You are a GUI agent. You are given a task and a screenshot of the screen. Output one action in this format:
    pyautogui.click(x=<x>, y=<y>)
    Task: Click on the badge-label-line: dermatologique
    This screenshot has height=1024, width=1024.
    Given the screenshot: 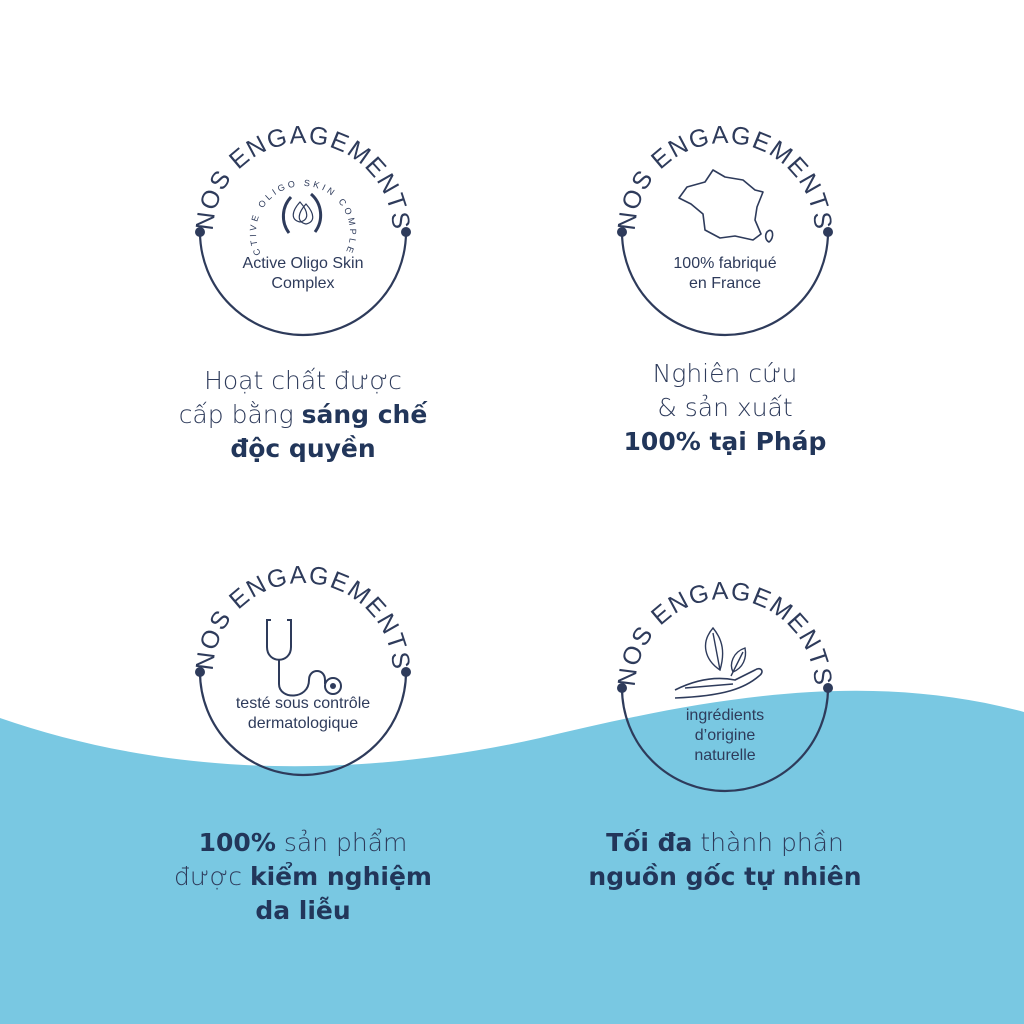 What is the action you would take?
    pyautogui.click(x=303, y=723)
    